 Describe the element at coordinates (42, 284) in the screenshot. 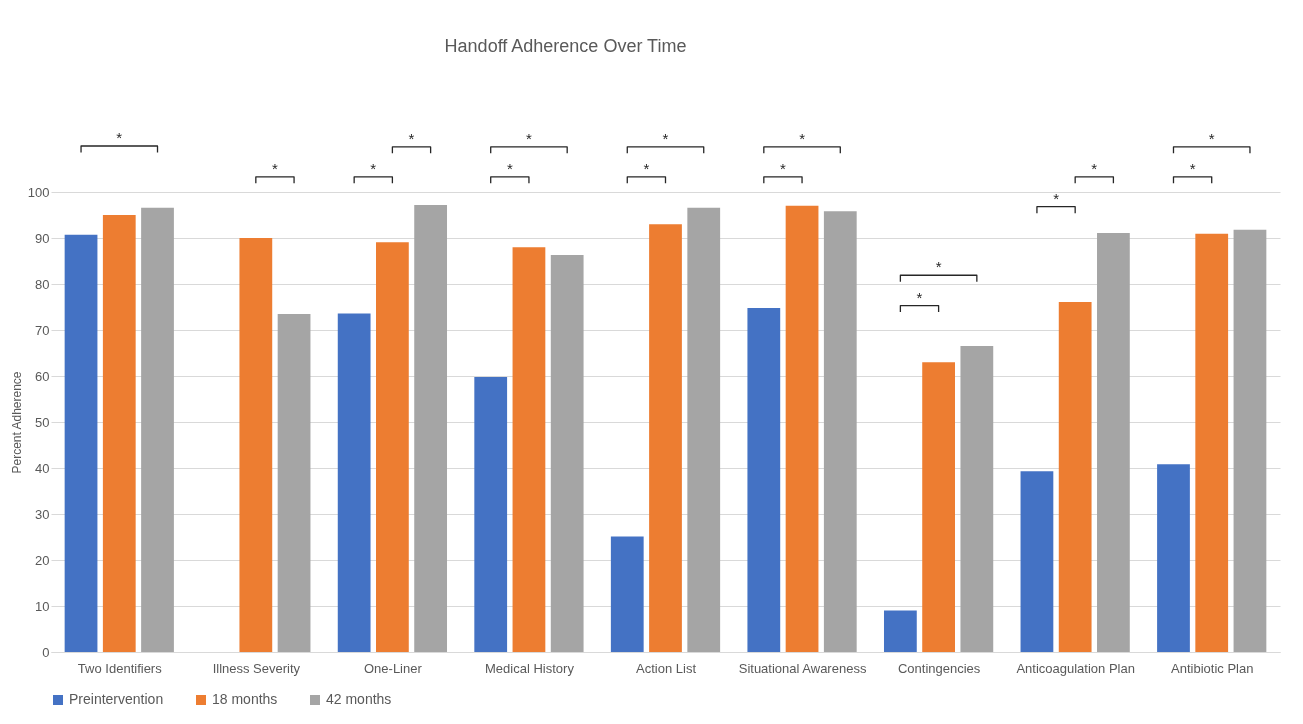

I see `y-tick-label: 80` at that location.